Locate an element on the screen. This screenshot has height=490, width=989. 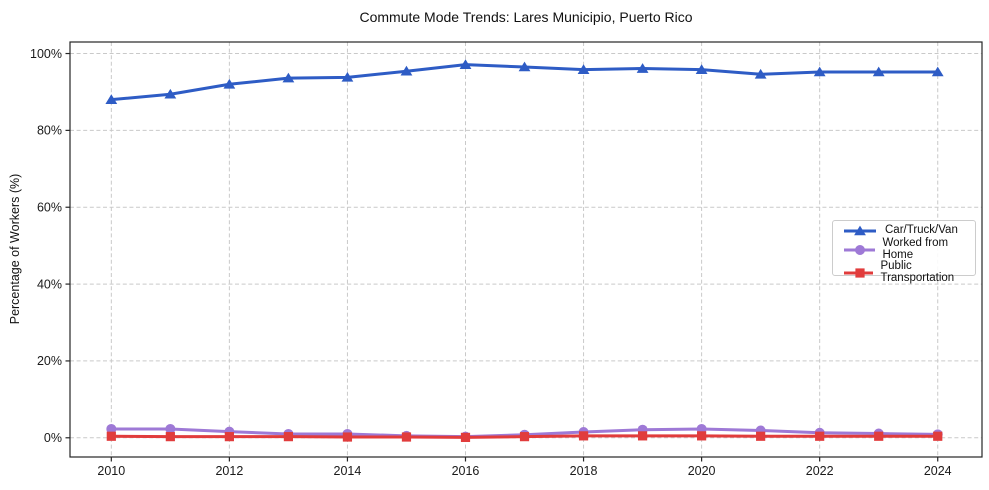
data-point-public-transportation-2023 is located at coordinates (879, 436).